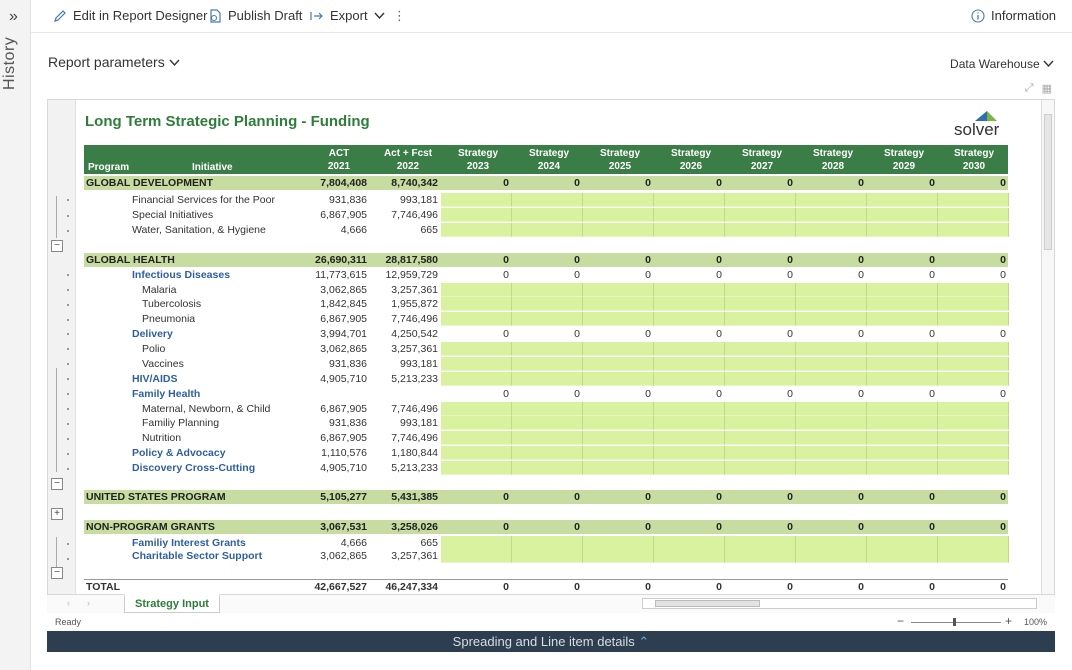 The image size is (1072, 670). Describe the element at coordinates (88, 603) in the screenshot. I see `tab-nav-right-icon: ›` at that location.